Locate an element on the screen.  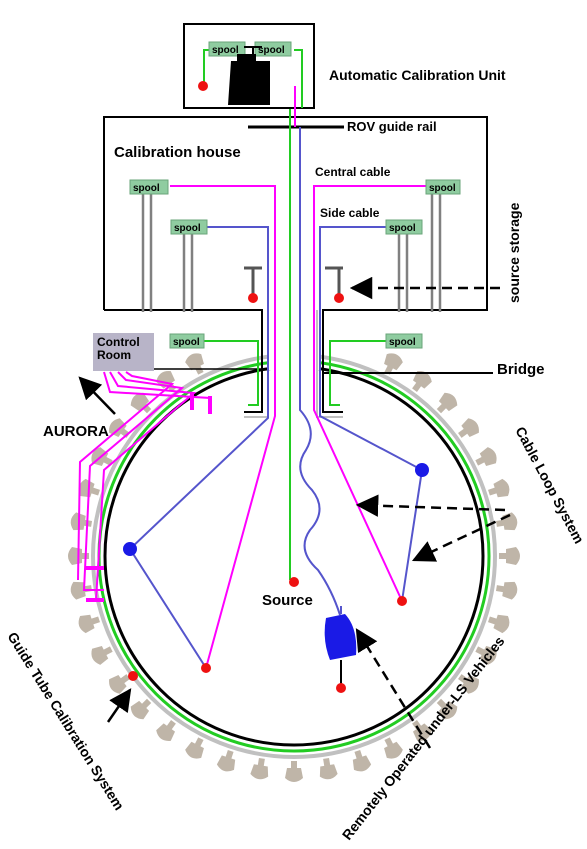
control-room-box is located at coordinates (123, 352).